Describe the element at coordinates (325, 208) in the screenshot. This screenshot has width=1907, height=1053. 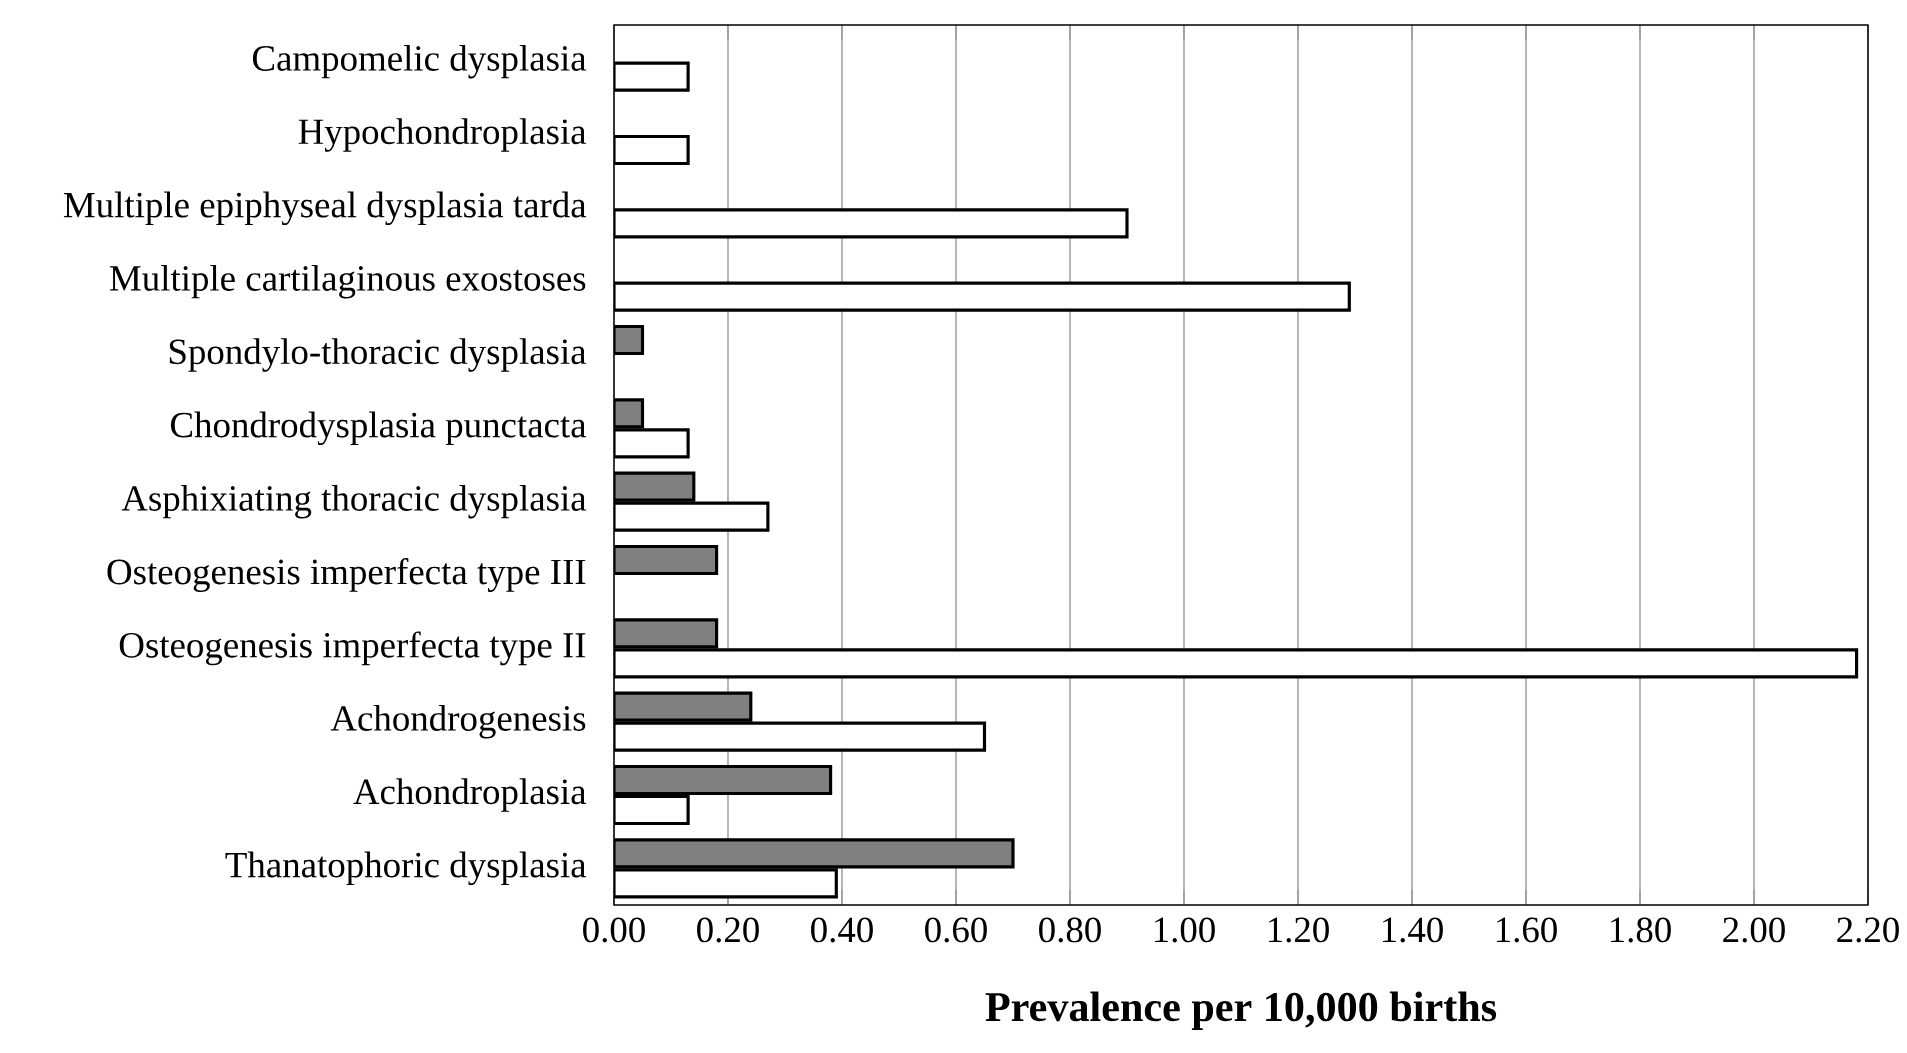
I see `y-tick-label: Multiple epiphyseal dysplasia tarda` at that location.